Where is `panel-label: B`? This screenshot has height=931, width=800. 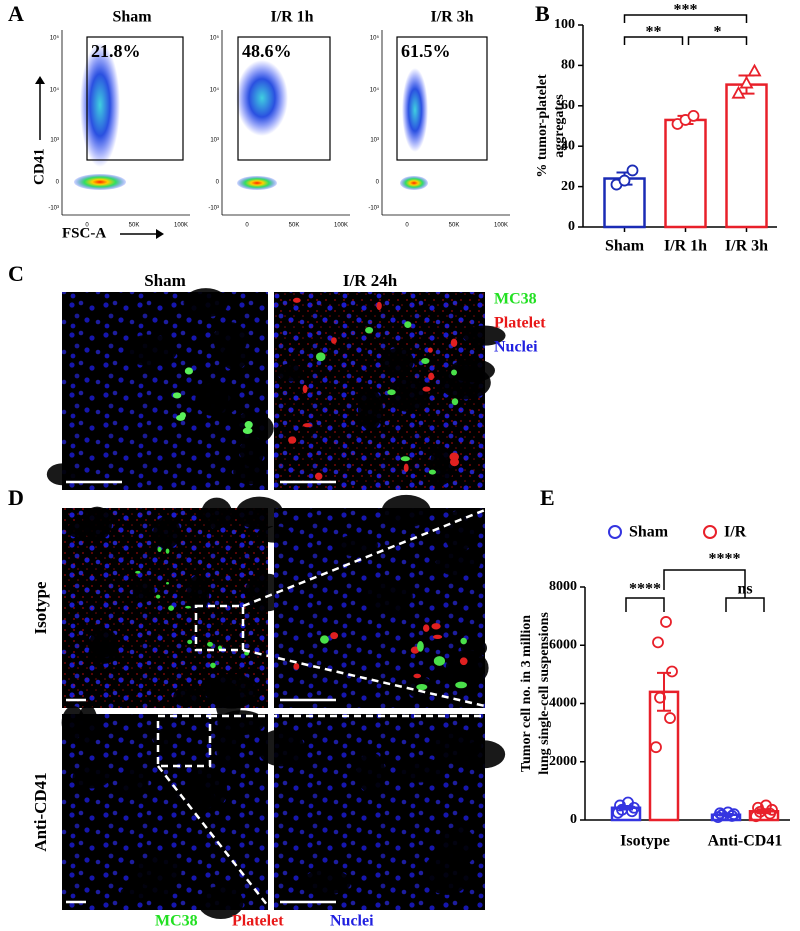 panel-label: B is located at coordinates (542, 13).